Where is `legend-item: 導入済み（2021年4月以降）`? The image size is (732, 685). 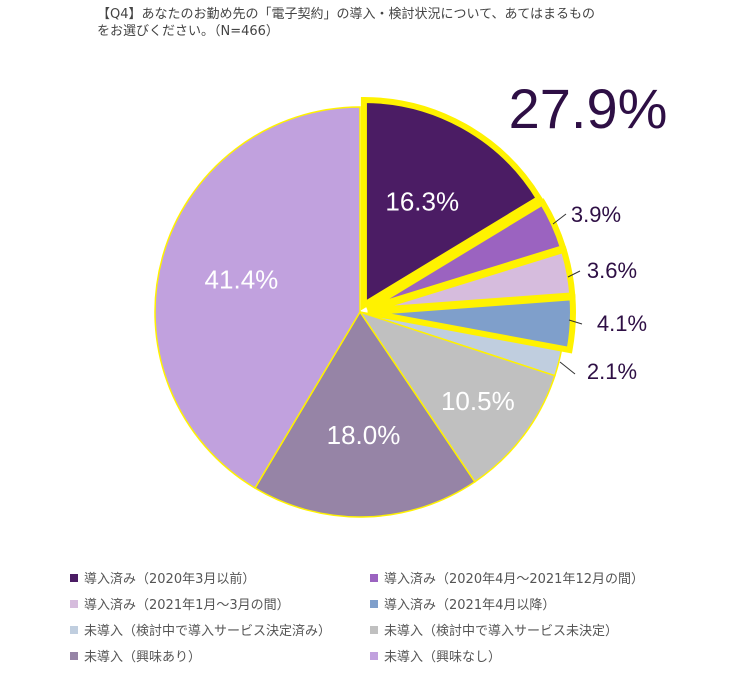 legend-item: 導入済み（2021年4月以降） is located at coordinates (462, 603).